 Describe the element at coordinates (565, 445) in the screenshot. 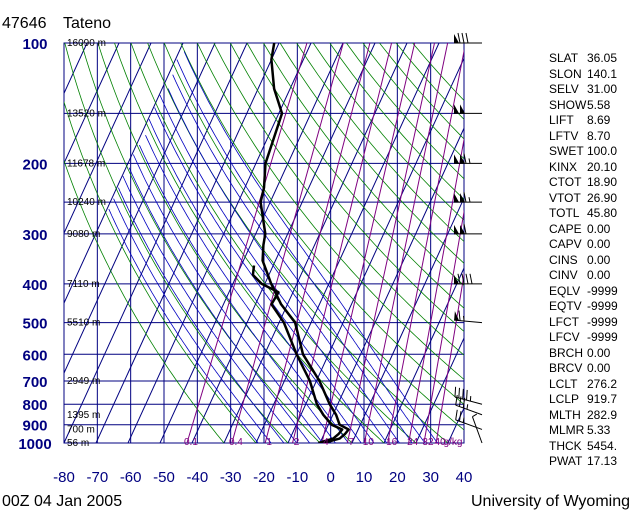

I see `index-name: THCK` at that location.